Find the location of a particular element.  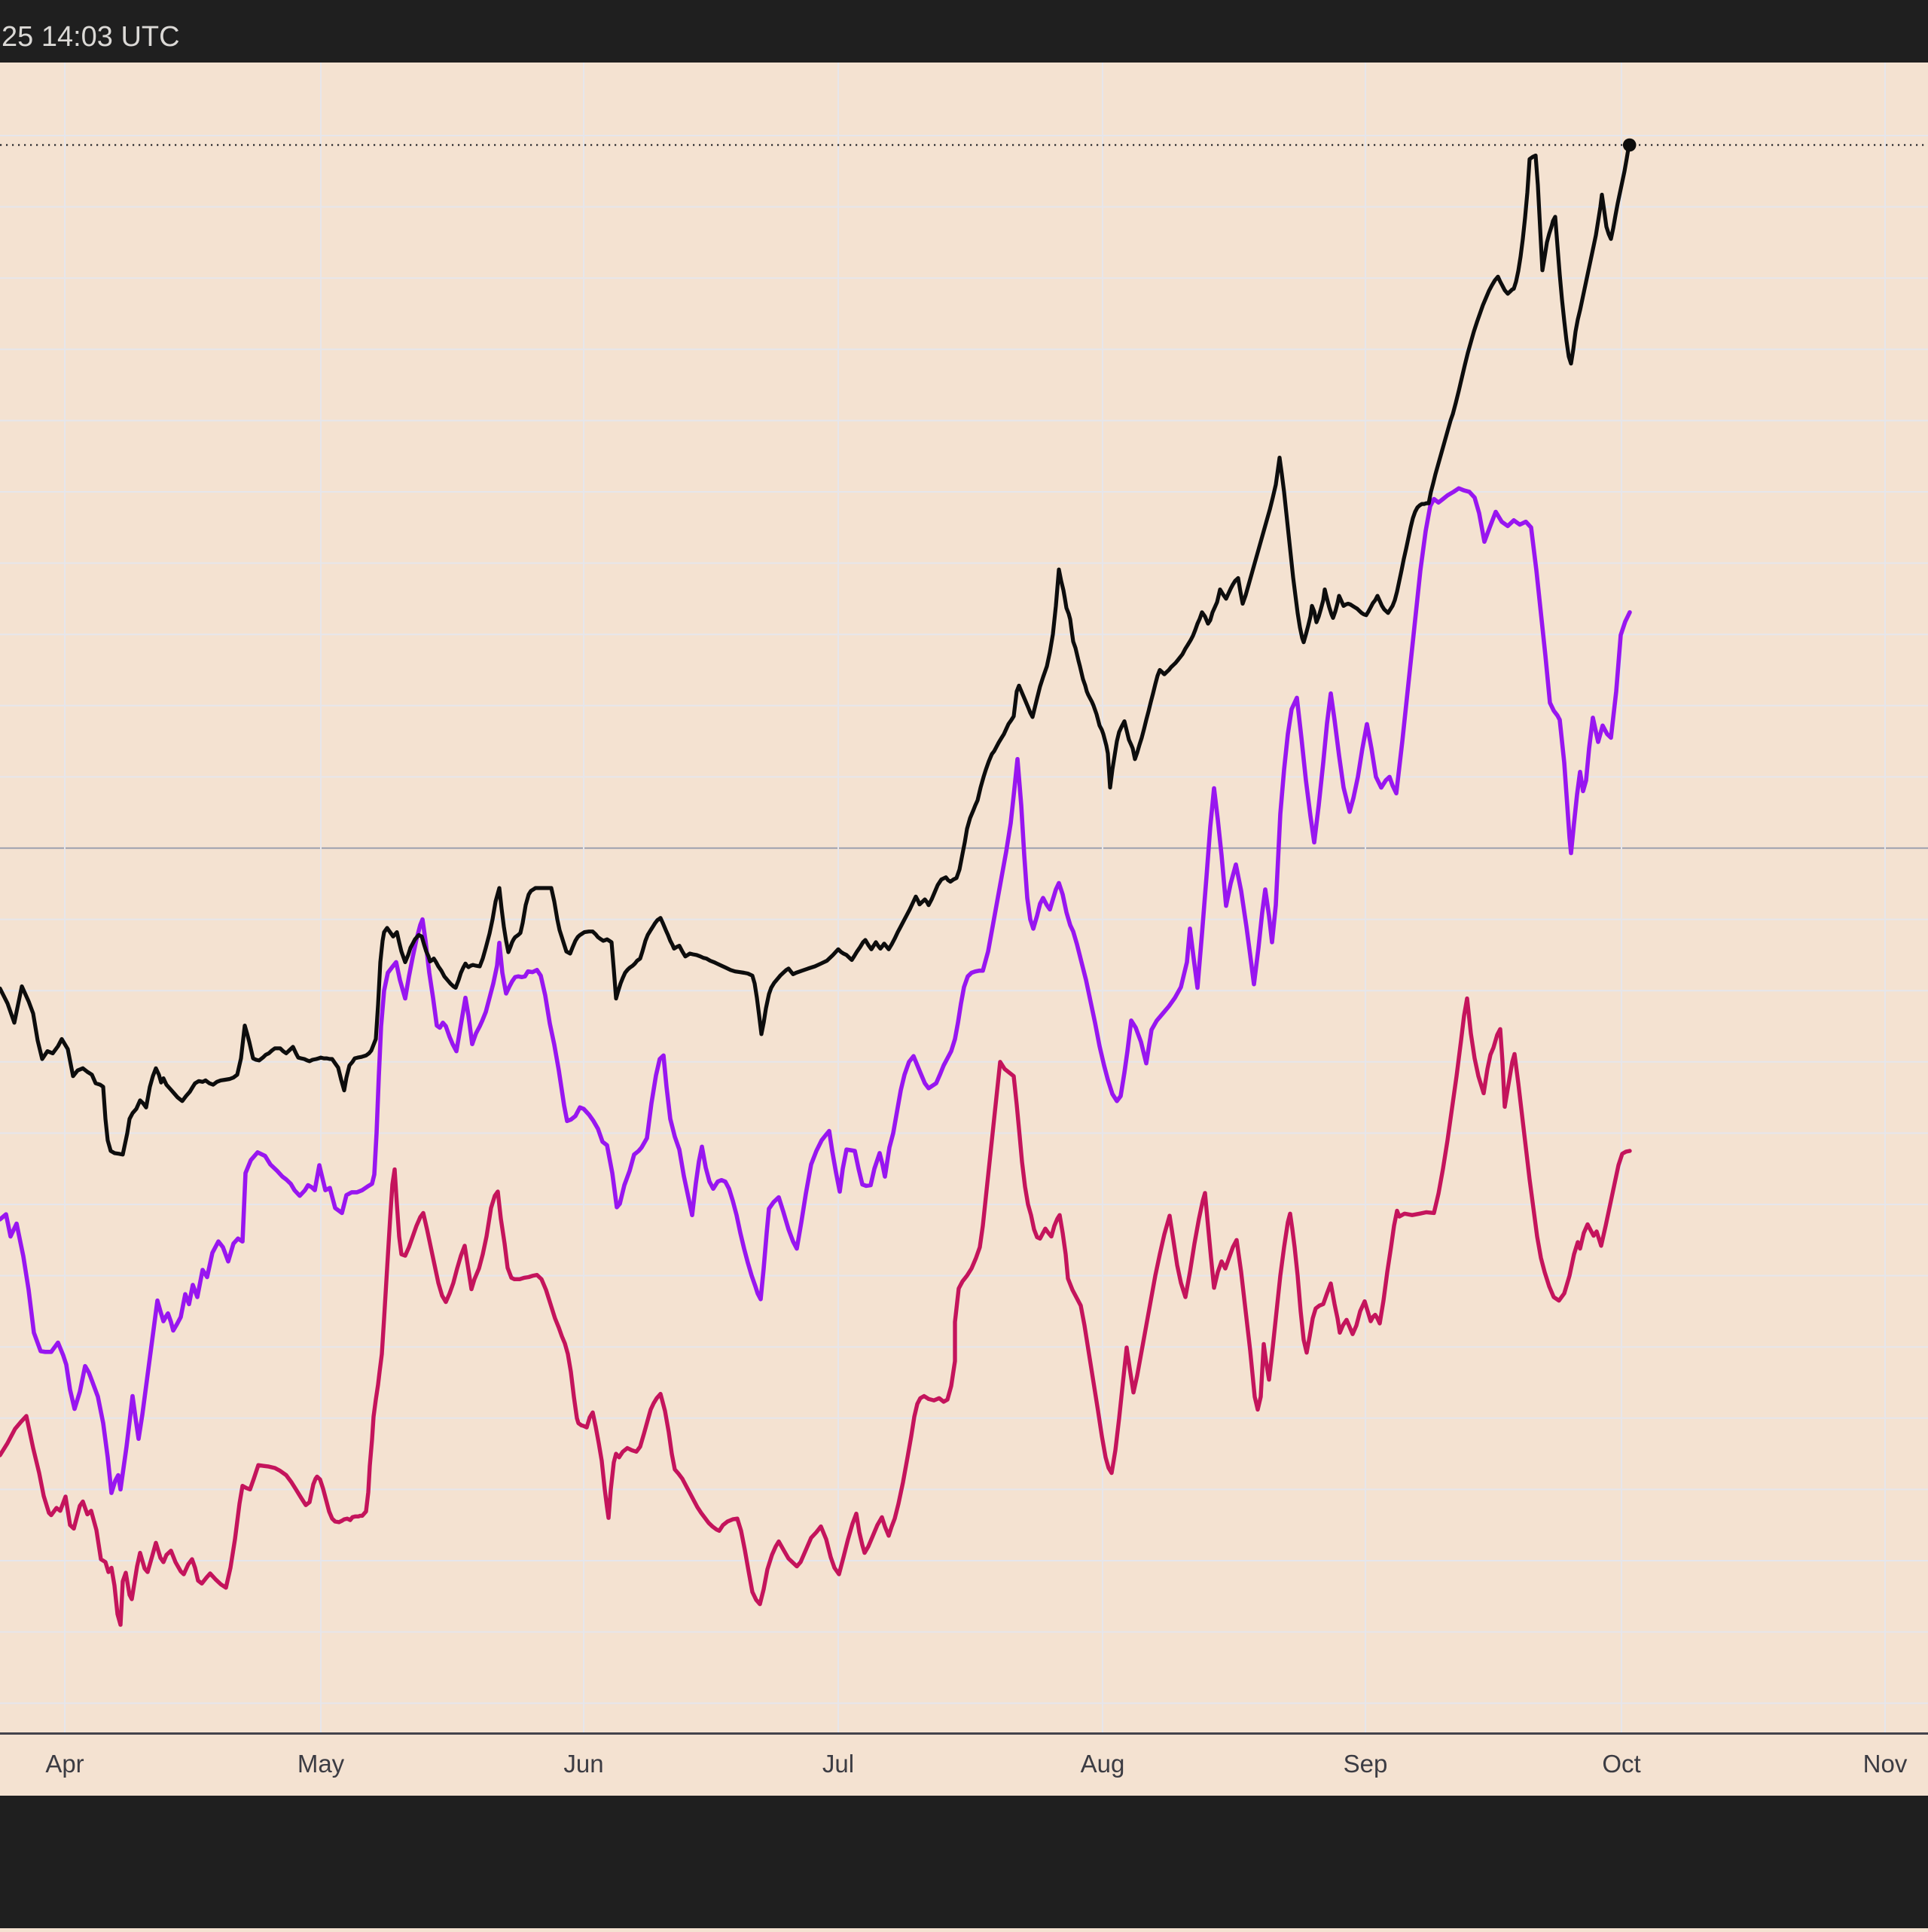

svg-text: May is located at coordinates (321, 1764).